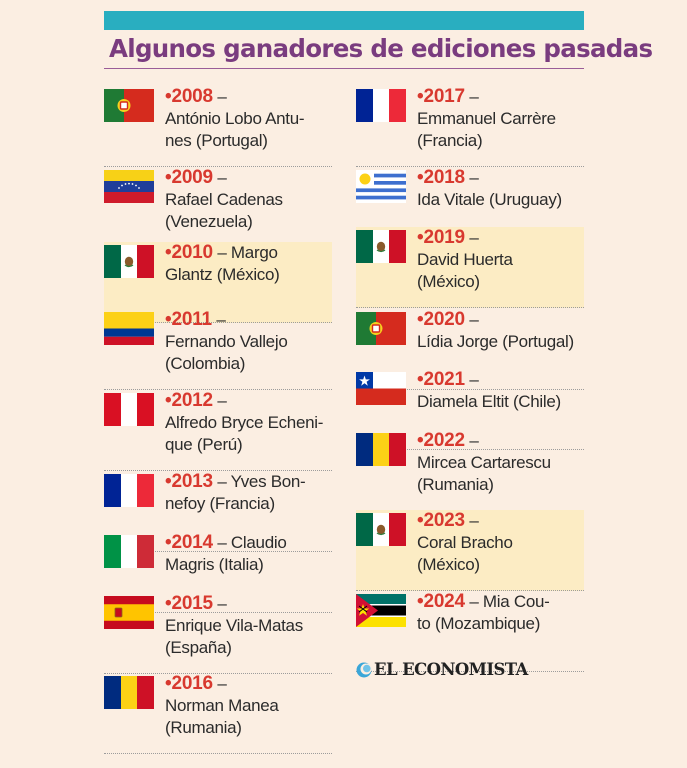  I want to click on spain-flag-icon, so click(129, 612).